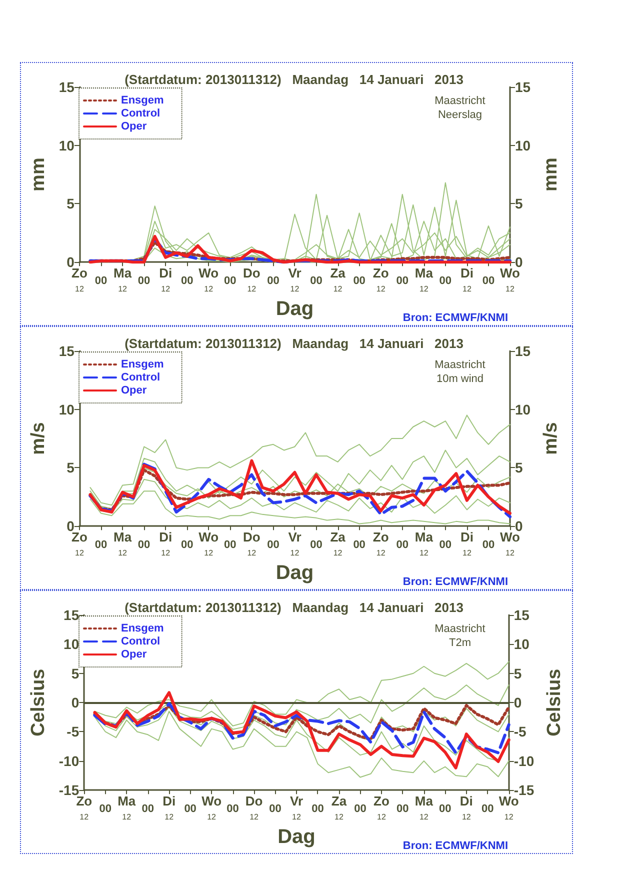  Describe the element at coordinates (460, 372) in the screenshot. I see `annotation: Maastricht 10m wind` at that location.